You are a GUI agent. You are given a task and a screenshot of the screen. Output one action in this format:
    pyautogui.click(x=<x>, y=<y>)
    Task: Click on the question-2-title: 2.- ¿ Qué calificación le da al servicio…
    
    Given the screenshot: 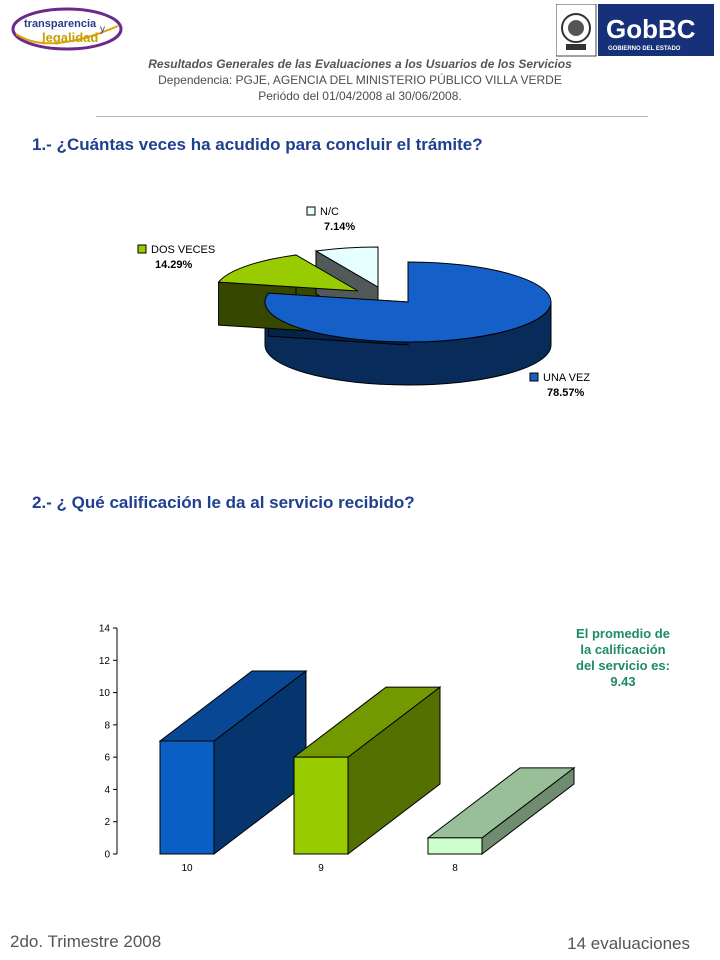 What is the action you would take?
    pyautogui.click(x=223, y=502)
    